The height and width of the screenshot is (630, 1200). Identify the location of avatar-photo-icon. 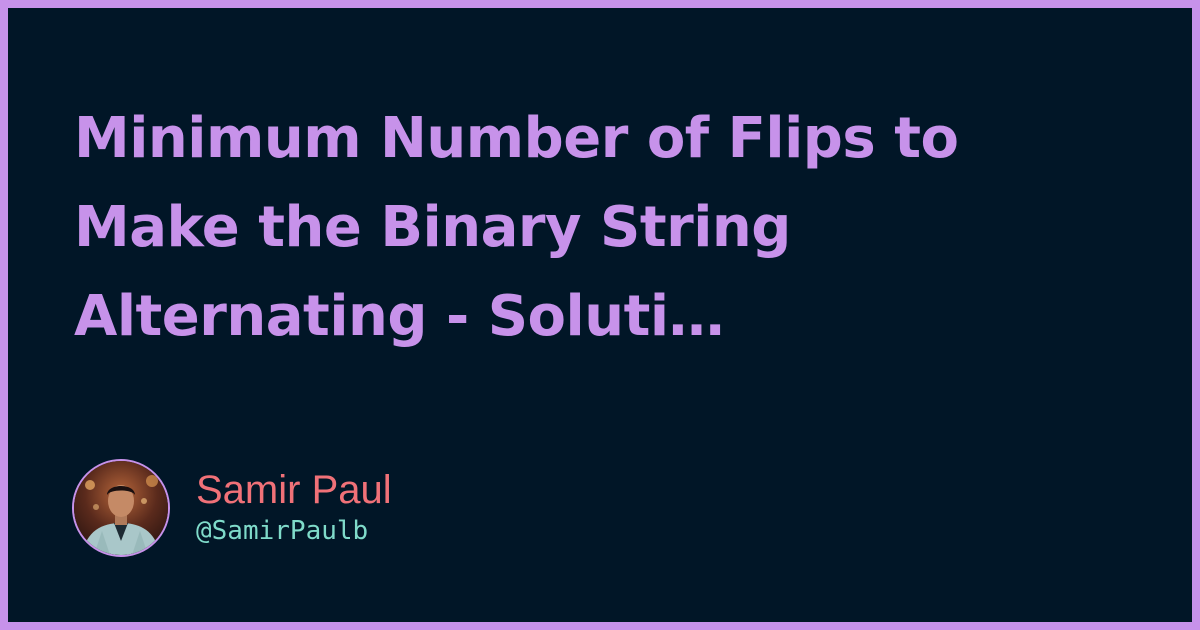
(121, 508).